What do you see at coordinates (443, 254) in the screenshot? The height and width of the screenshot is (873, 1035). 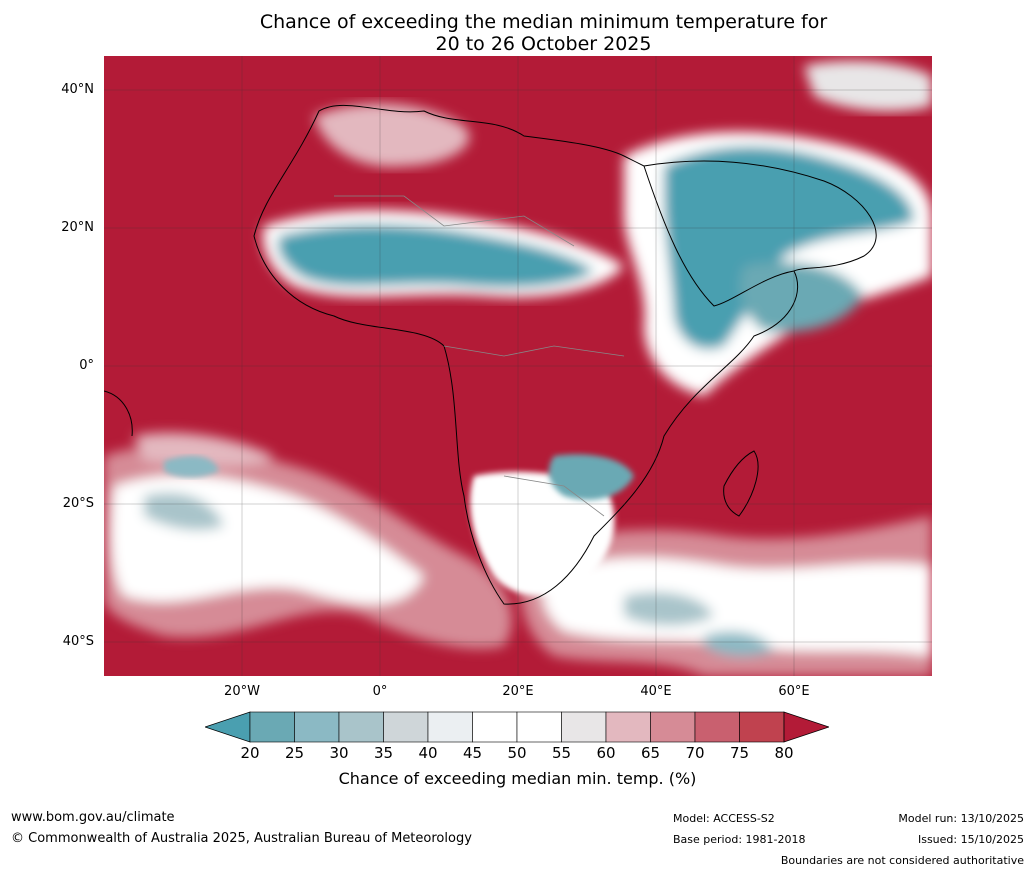 I see `sahel-low-zone` at bounding box center [443, 254].